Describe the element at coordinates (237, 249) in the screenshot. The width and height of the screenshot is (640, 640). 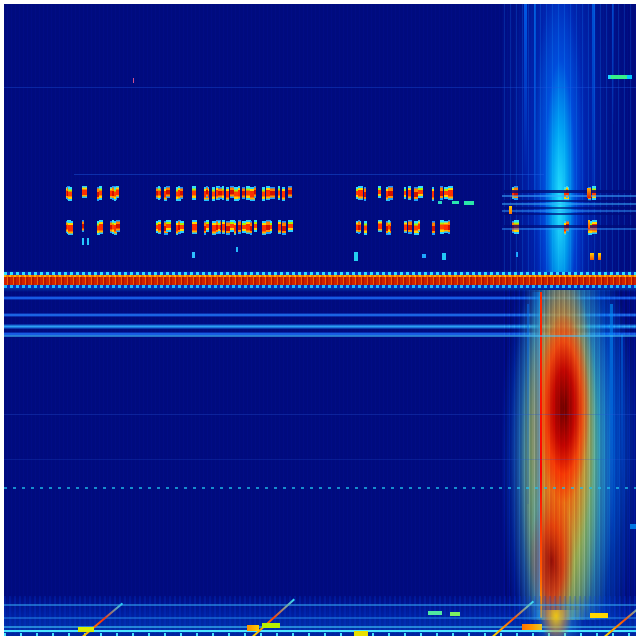
I see `fragment-cyan-d` at that location.